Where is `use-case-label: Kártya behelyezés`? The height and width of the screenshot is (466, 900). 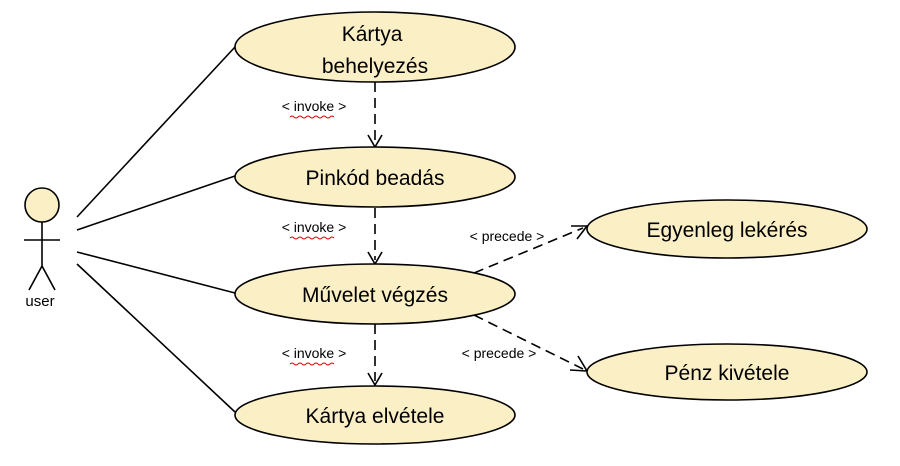 use-case-label: Kártya behelyezés is located at coordinates (375, 50).